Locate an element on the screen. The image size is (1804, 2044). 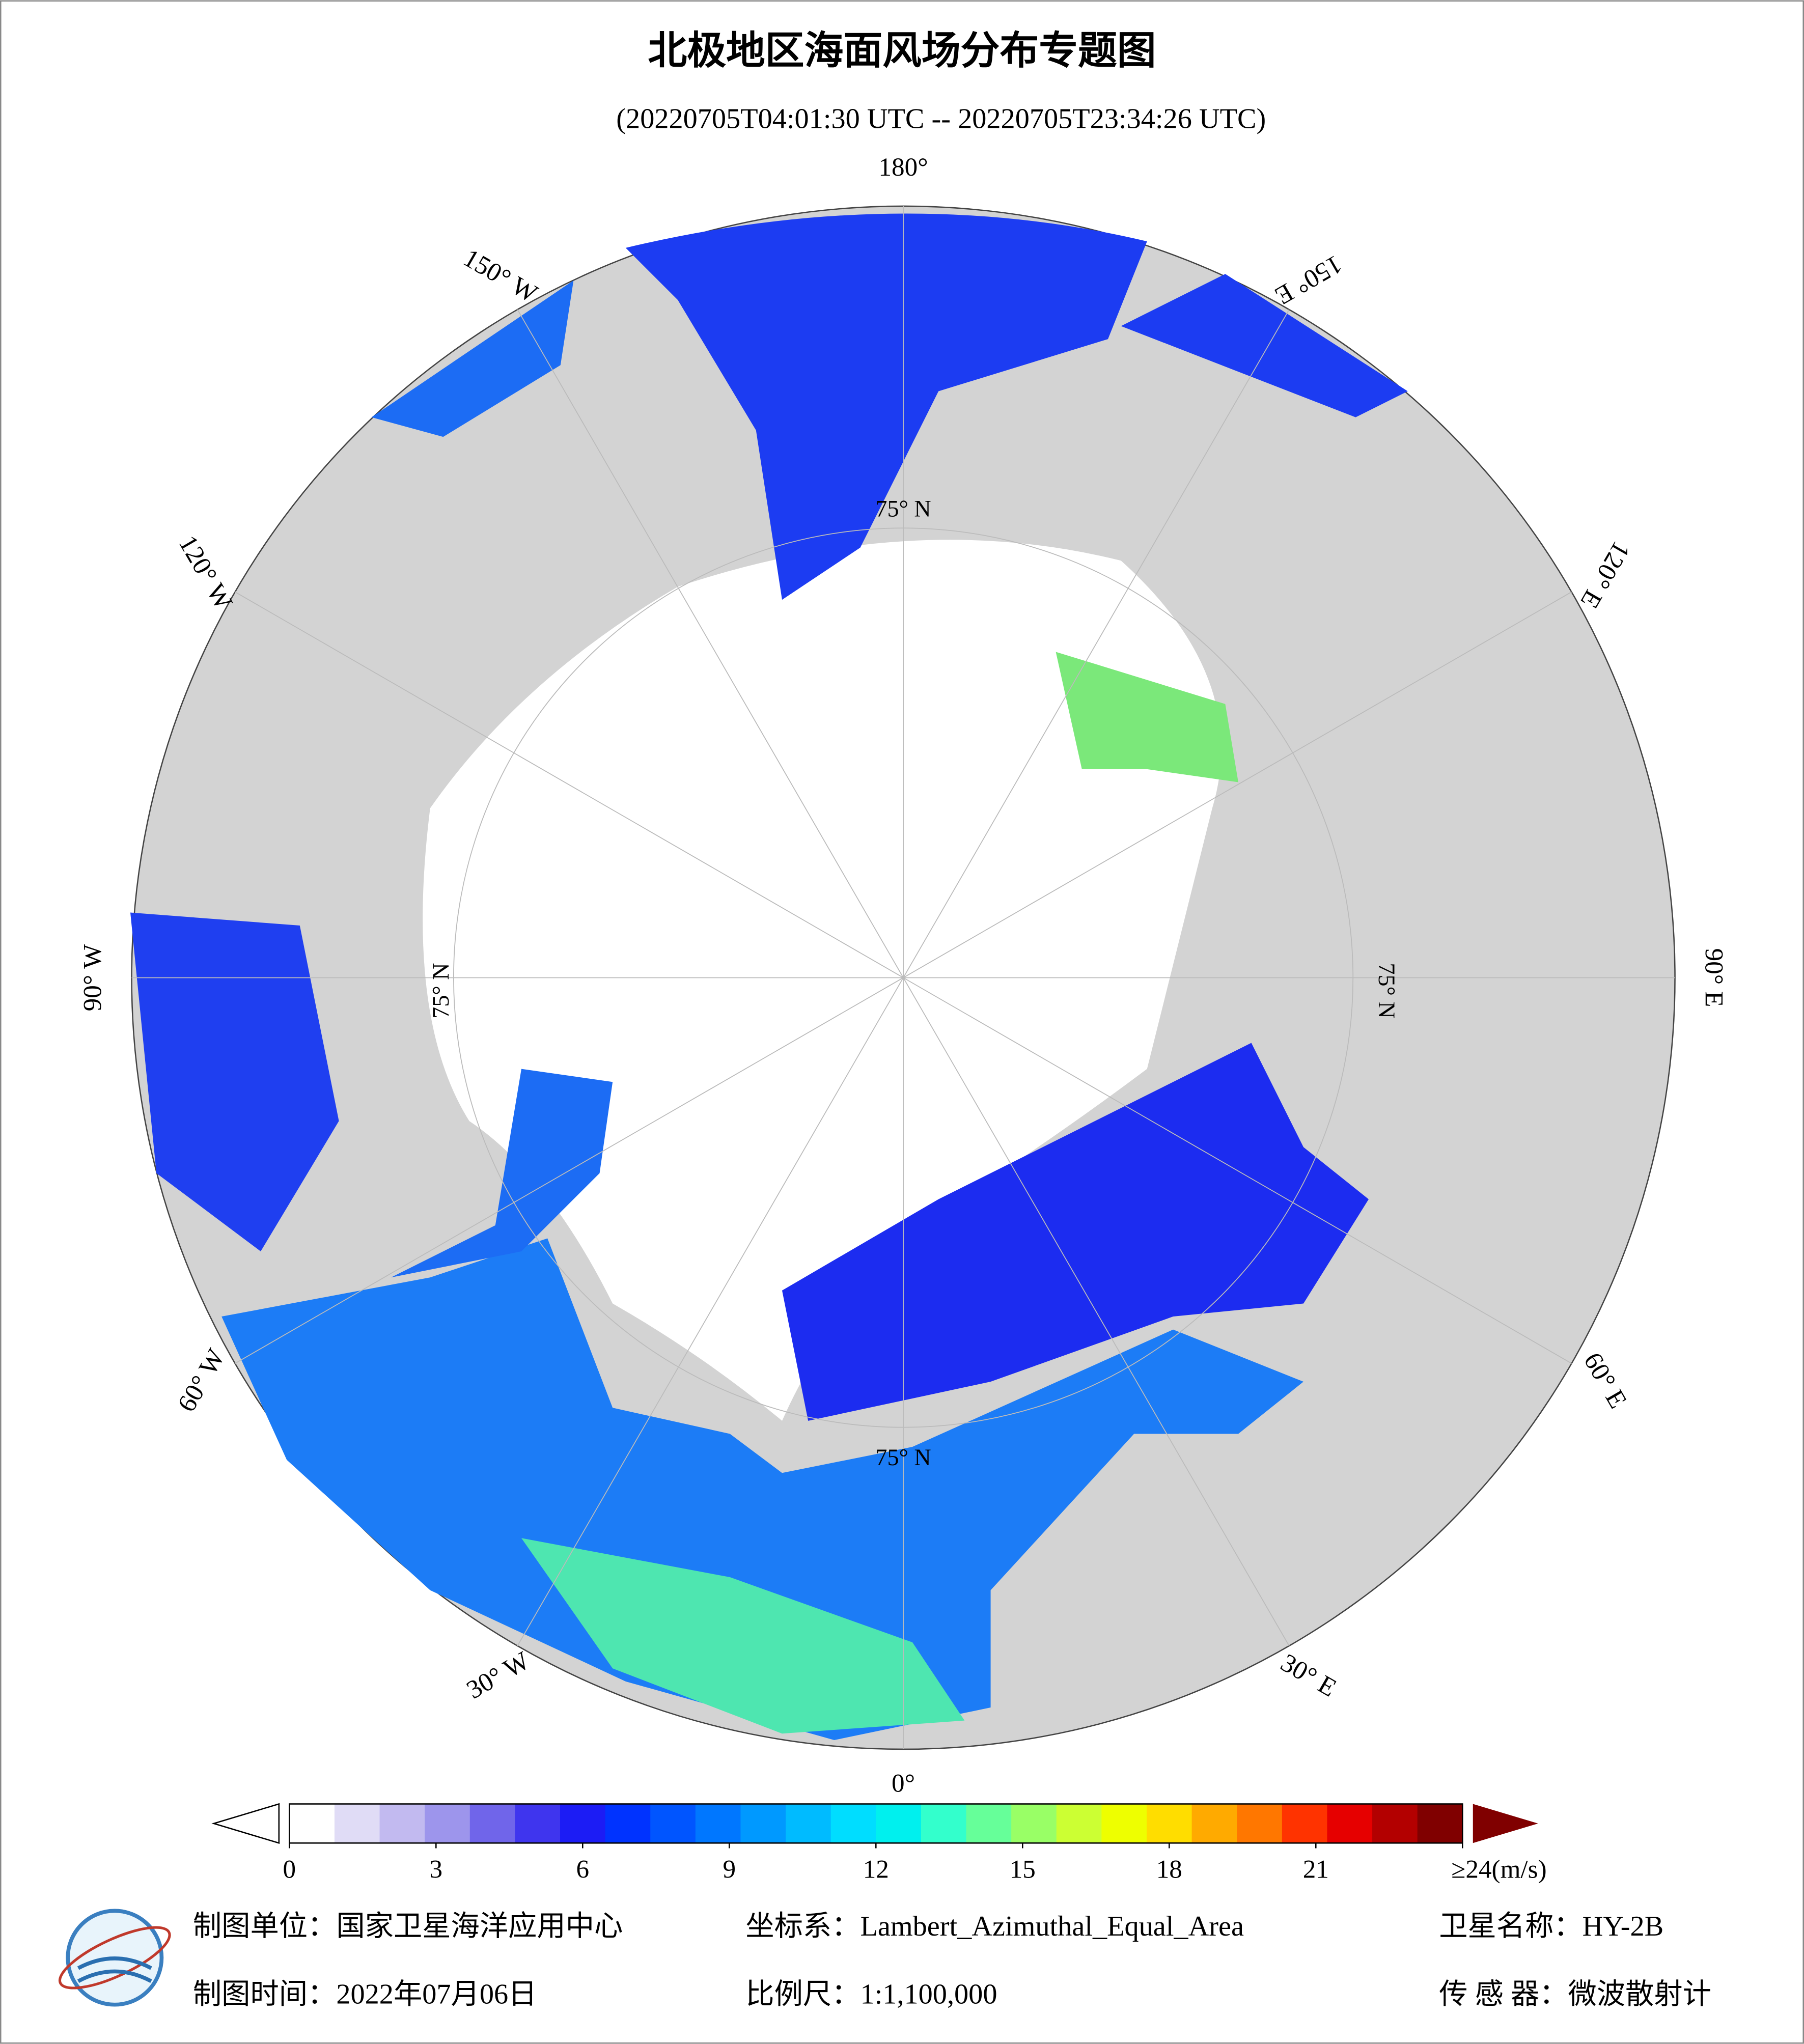
logo is located at coordinates (114, 1958).